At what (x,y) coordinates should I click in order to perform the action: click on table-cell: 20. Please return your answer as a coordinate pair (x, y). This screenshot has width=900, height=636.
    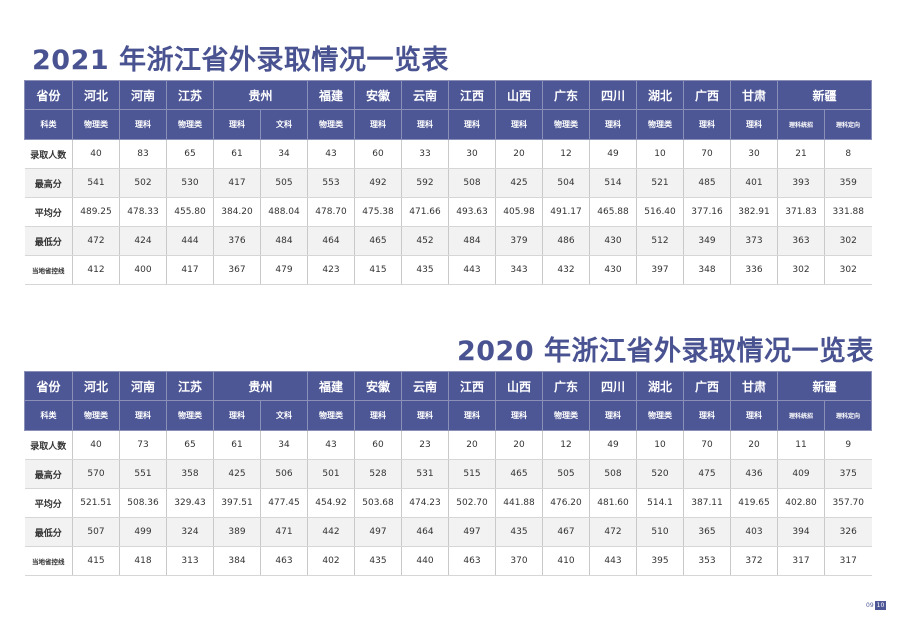
    Looking at the image, I should click on (519, 154).